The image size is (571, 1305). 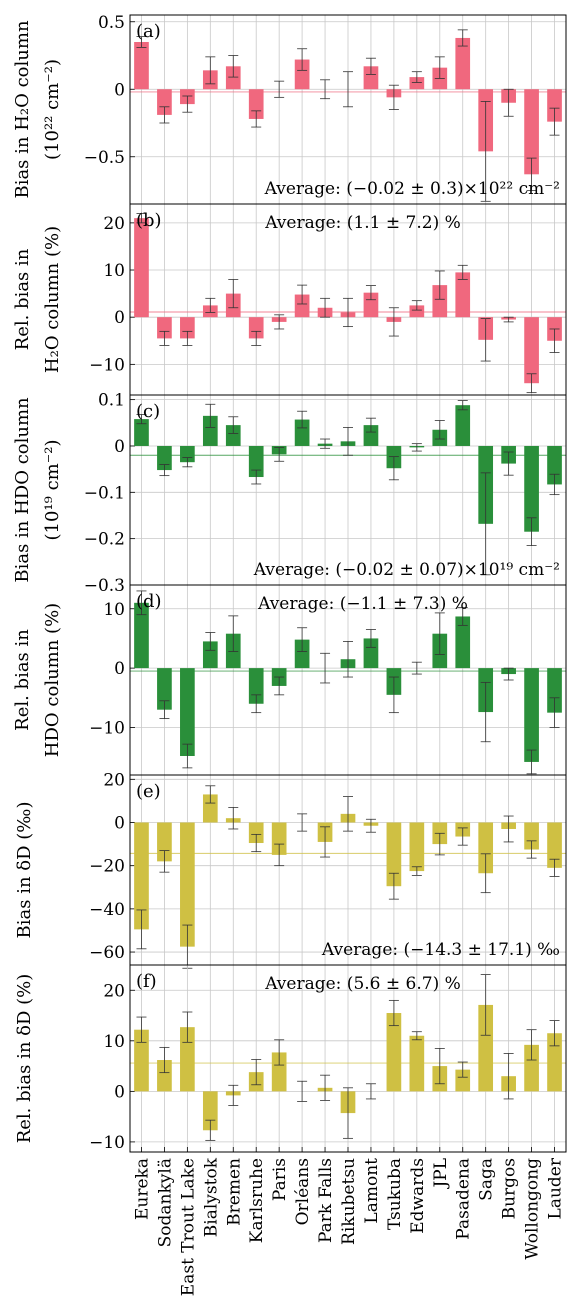 I want to click on y-tick-label: 10, so click(x=114, y=610).